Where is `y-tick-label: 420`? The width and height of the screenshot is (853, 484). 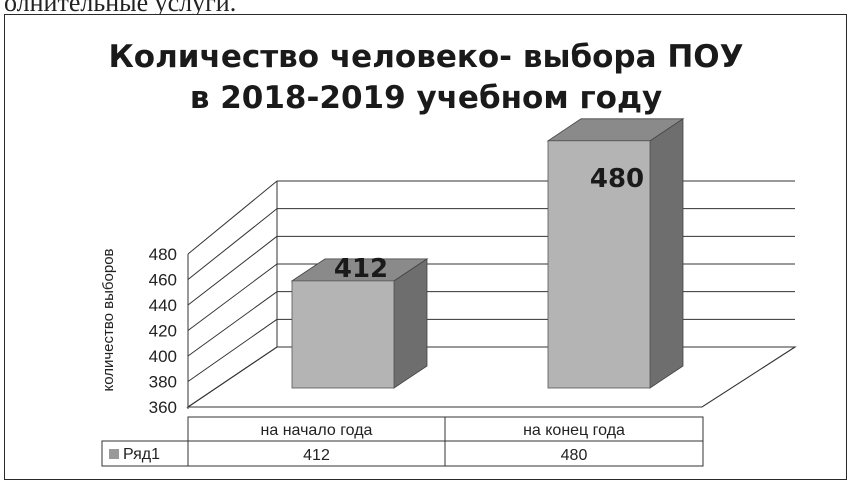
y-tick-label: 420 is located at coordinates (163, 331).